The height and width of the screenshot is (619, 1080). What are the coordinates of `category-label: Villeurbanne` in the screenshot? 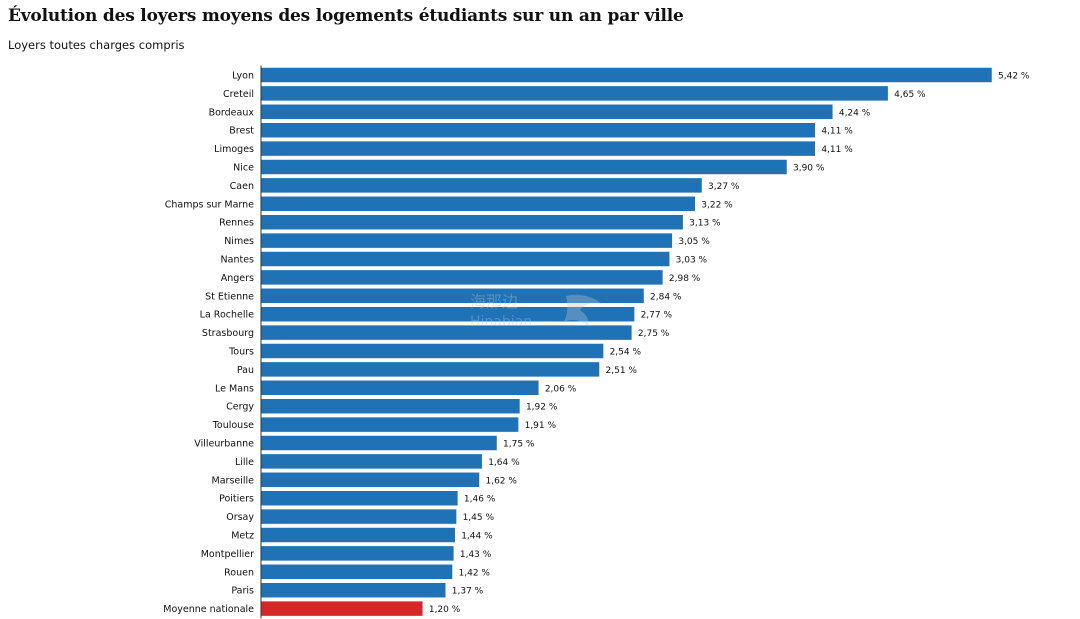 It's located at (224, 444).